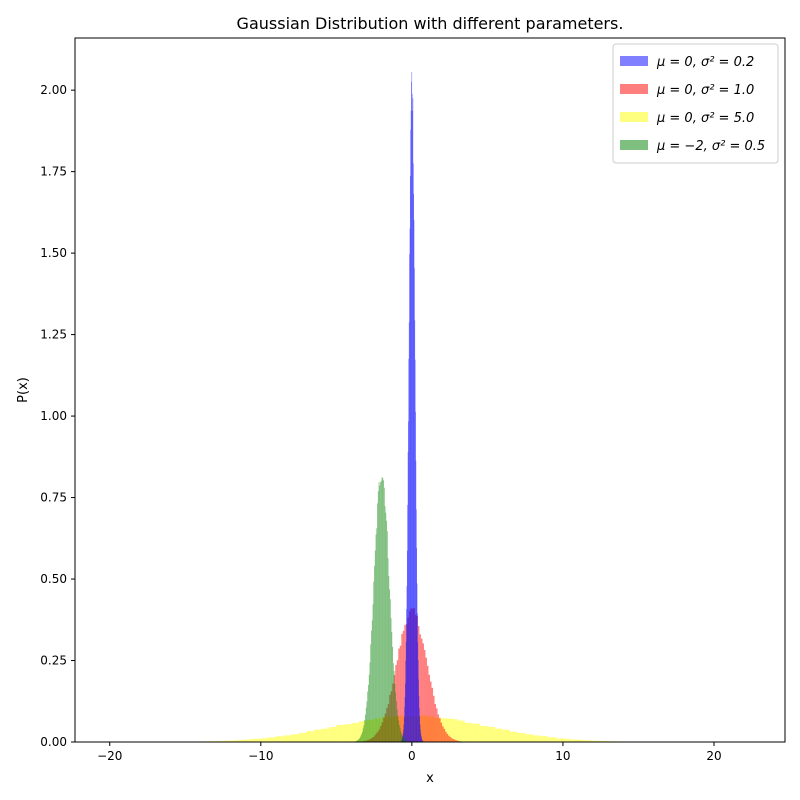 This screenshot has width=800, height=800. What do you see at coordinates (412, 756) in the screenshot?
I see `x-tick-label: 0` at bounding box center [412, 756].